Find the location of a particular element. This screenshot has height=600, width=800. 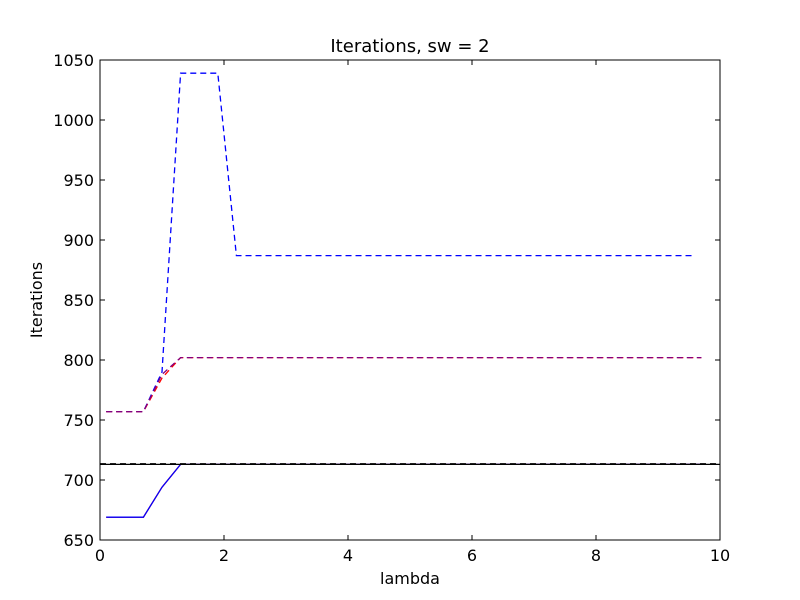

y-tick-label: 900 is located at coordinates (78, 240).